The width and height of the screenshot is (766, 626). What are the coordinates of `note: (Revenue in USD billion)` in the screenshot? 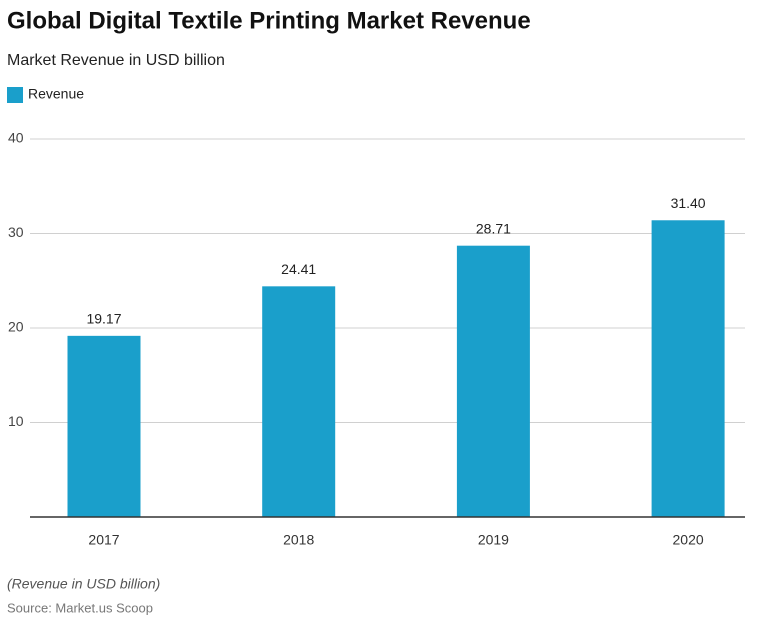 It's located at (83, 584).